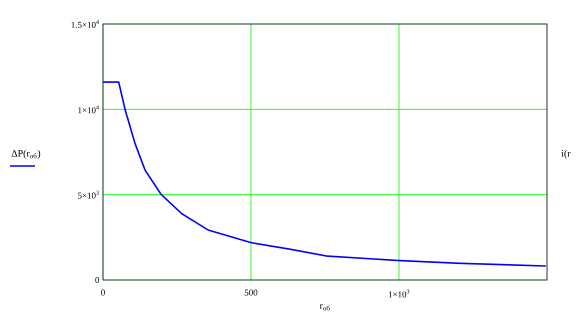 This screenshot has height=336, width=581. What do you see at coordinates (88, 109) in the screenshot?
I see `y-tick-label: 1×10$^{4}$` at bounding box center [88, 109].